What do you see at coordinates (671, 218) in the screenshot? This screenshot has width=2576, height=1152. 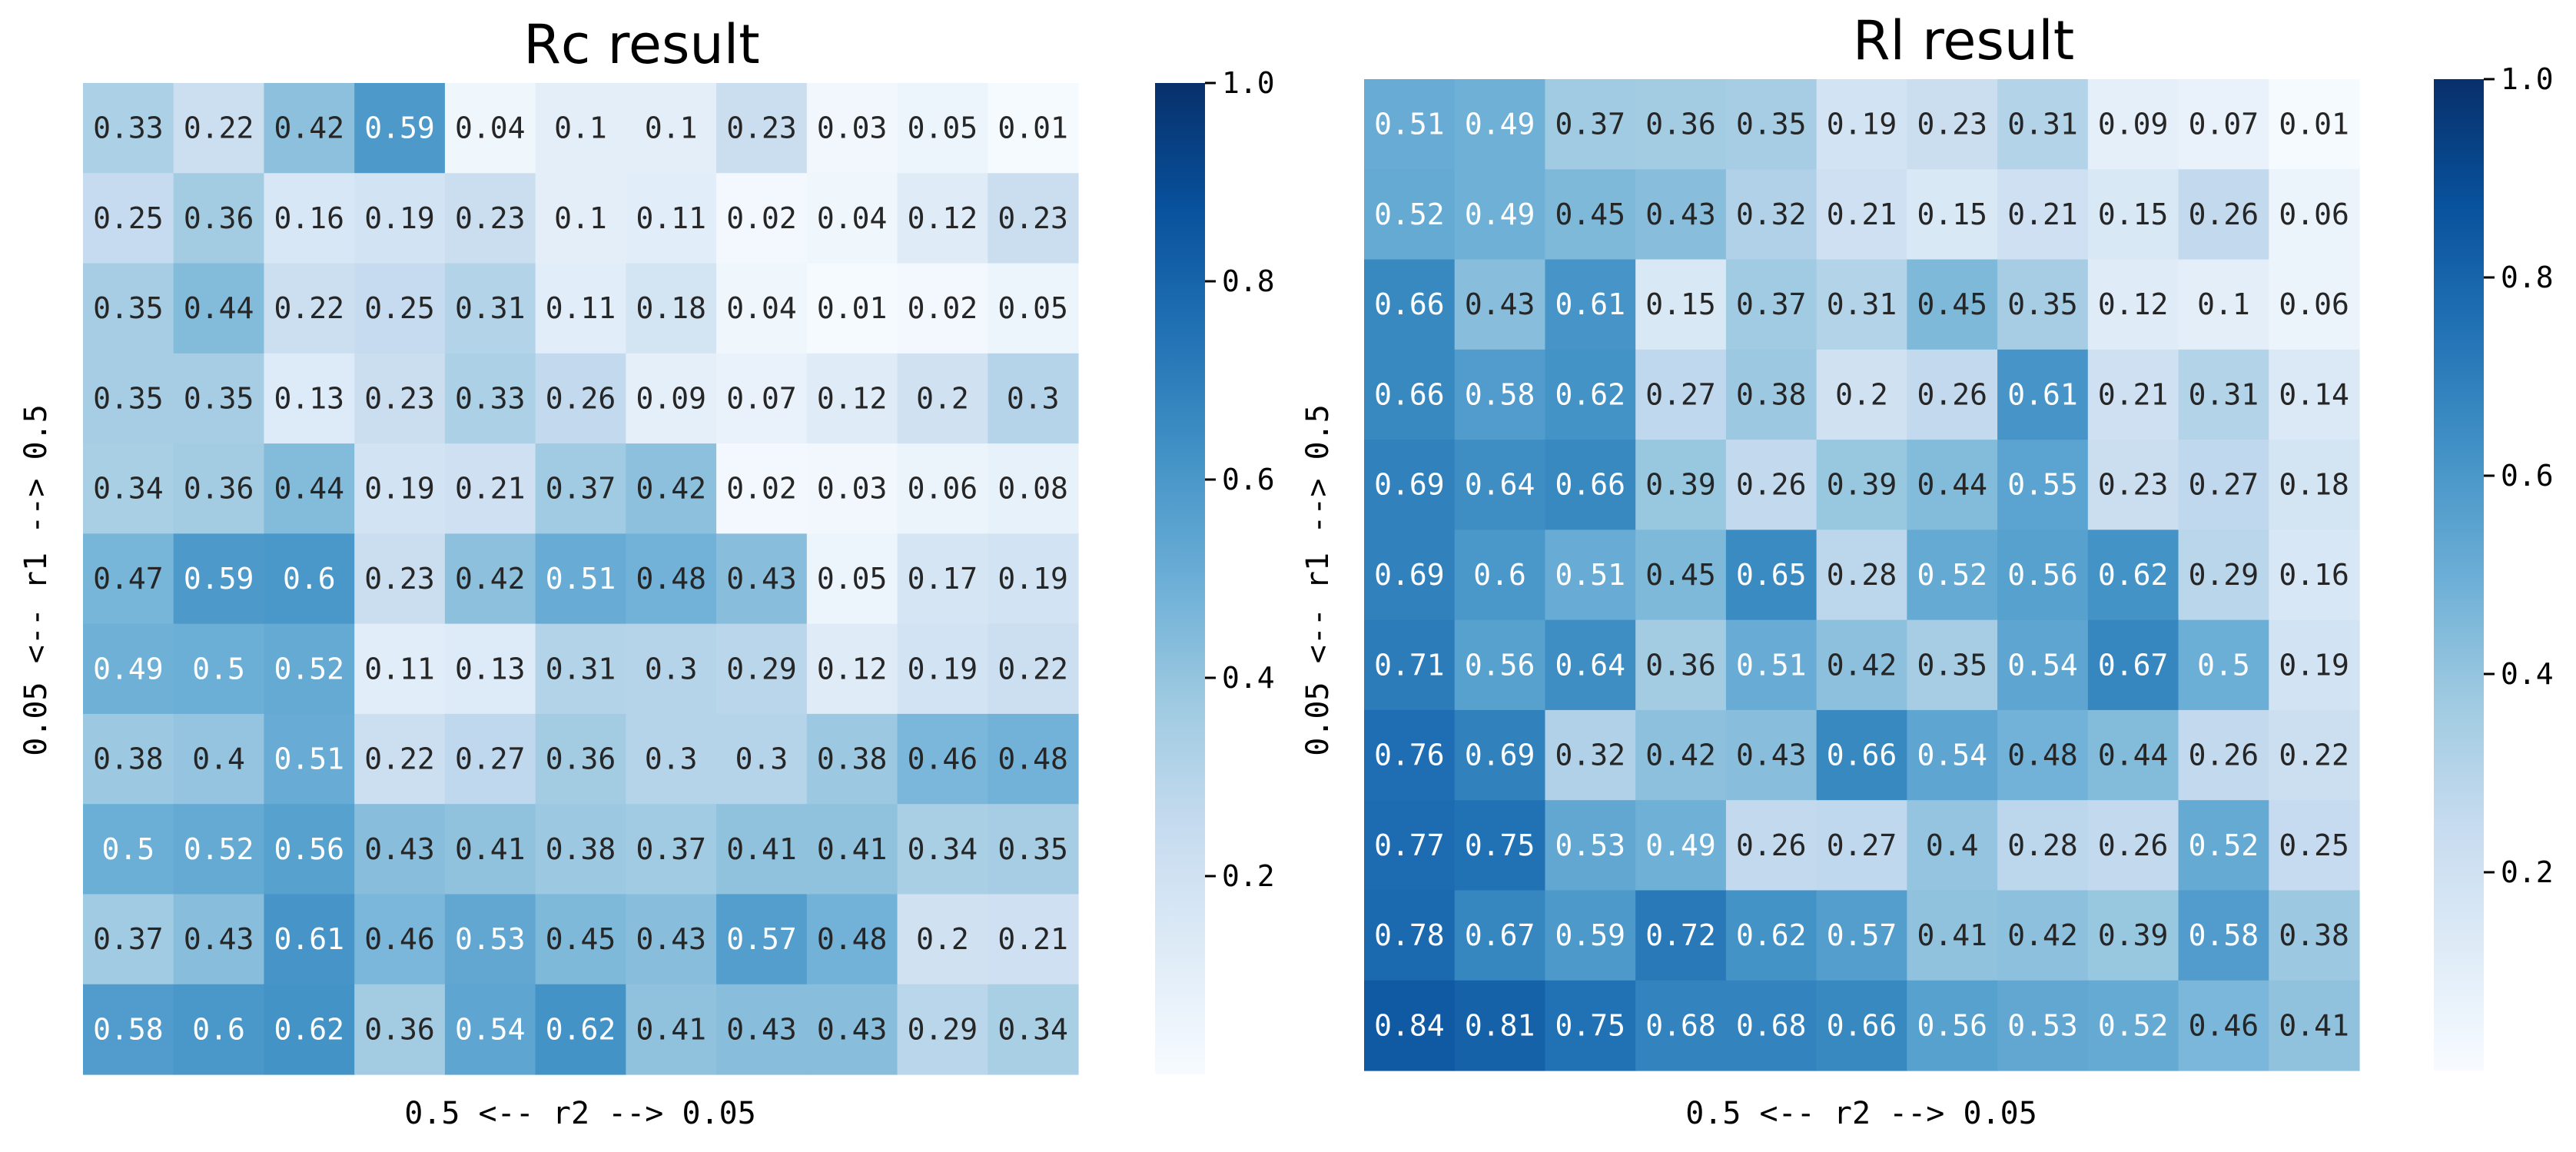 I see `cell-value-label-rc: 0.11` at bounding box center [671, 218].